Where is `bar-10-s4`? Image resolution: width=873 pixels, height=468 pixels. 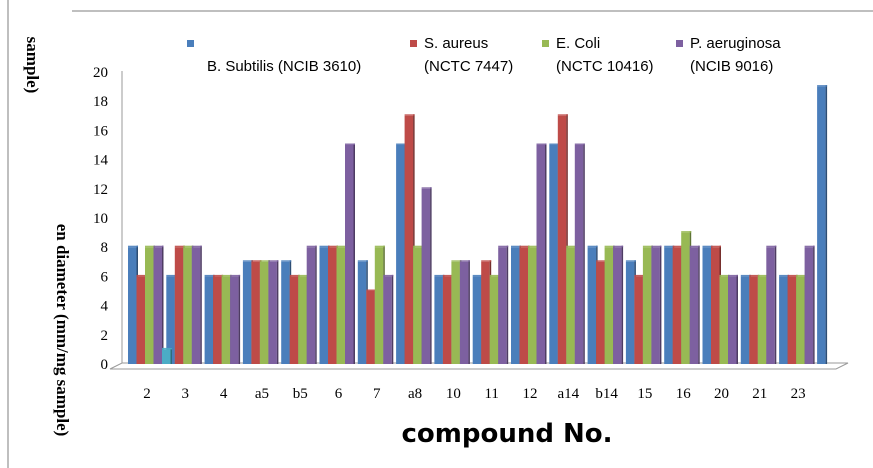 bar-10-s4 is located at coordinates (464, 312).